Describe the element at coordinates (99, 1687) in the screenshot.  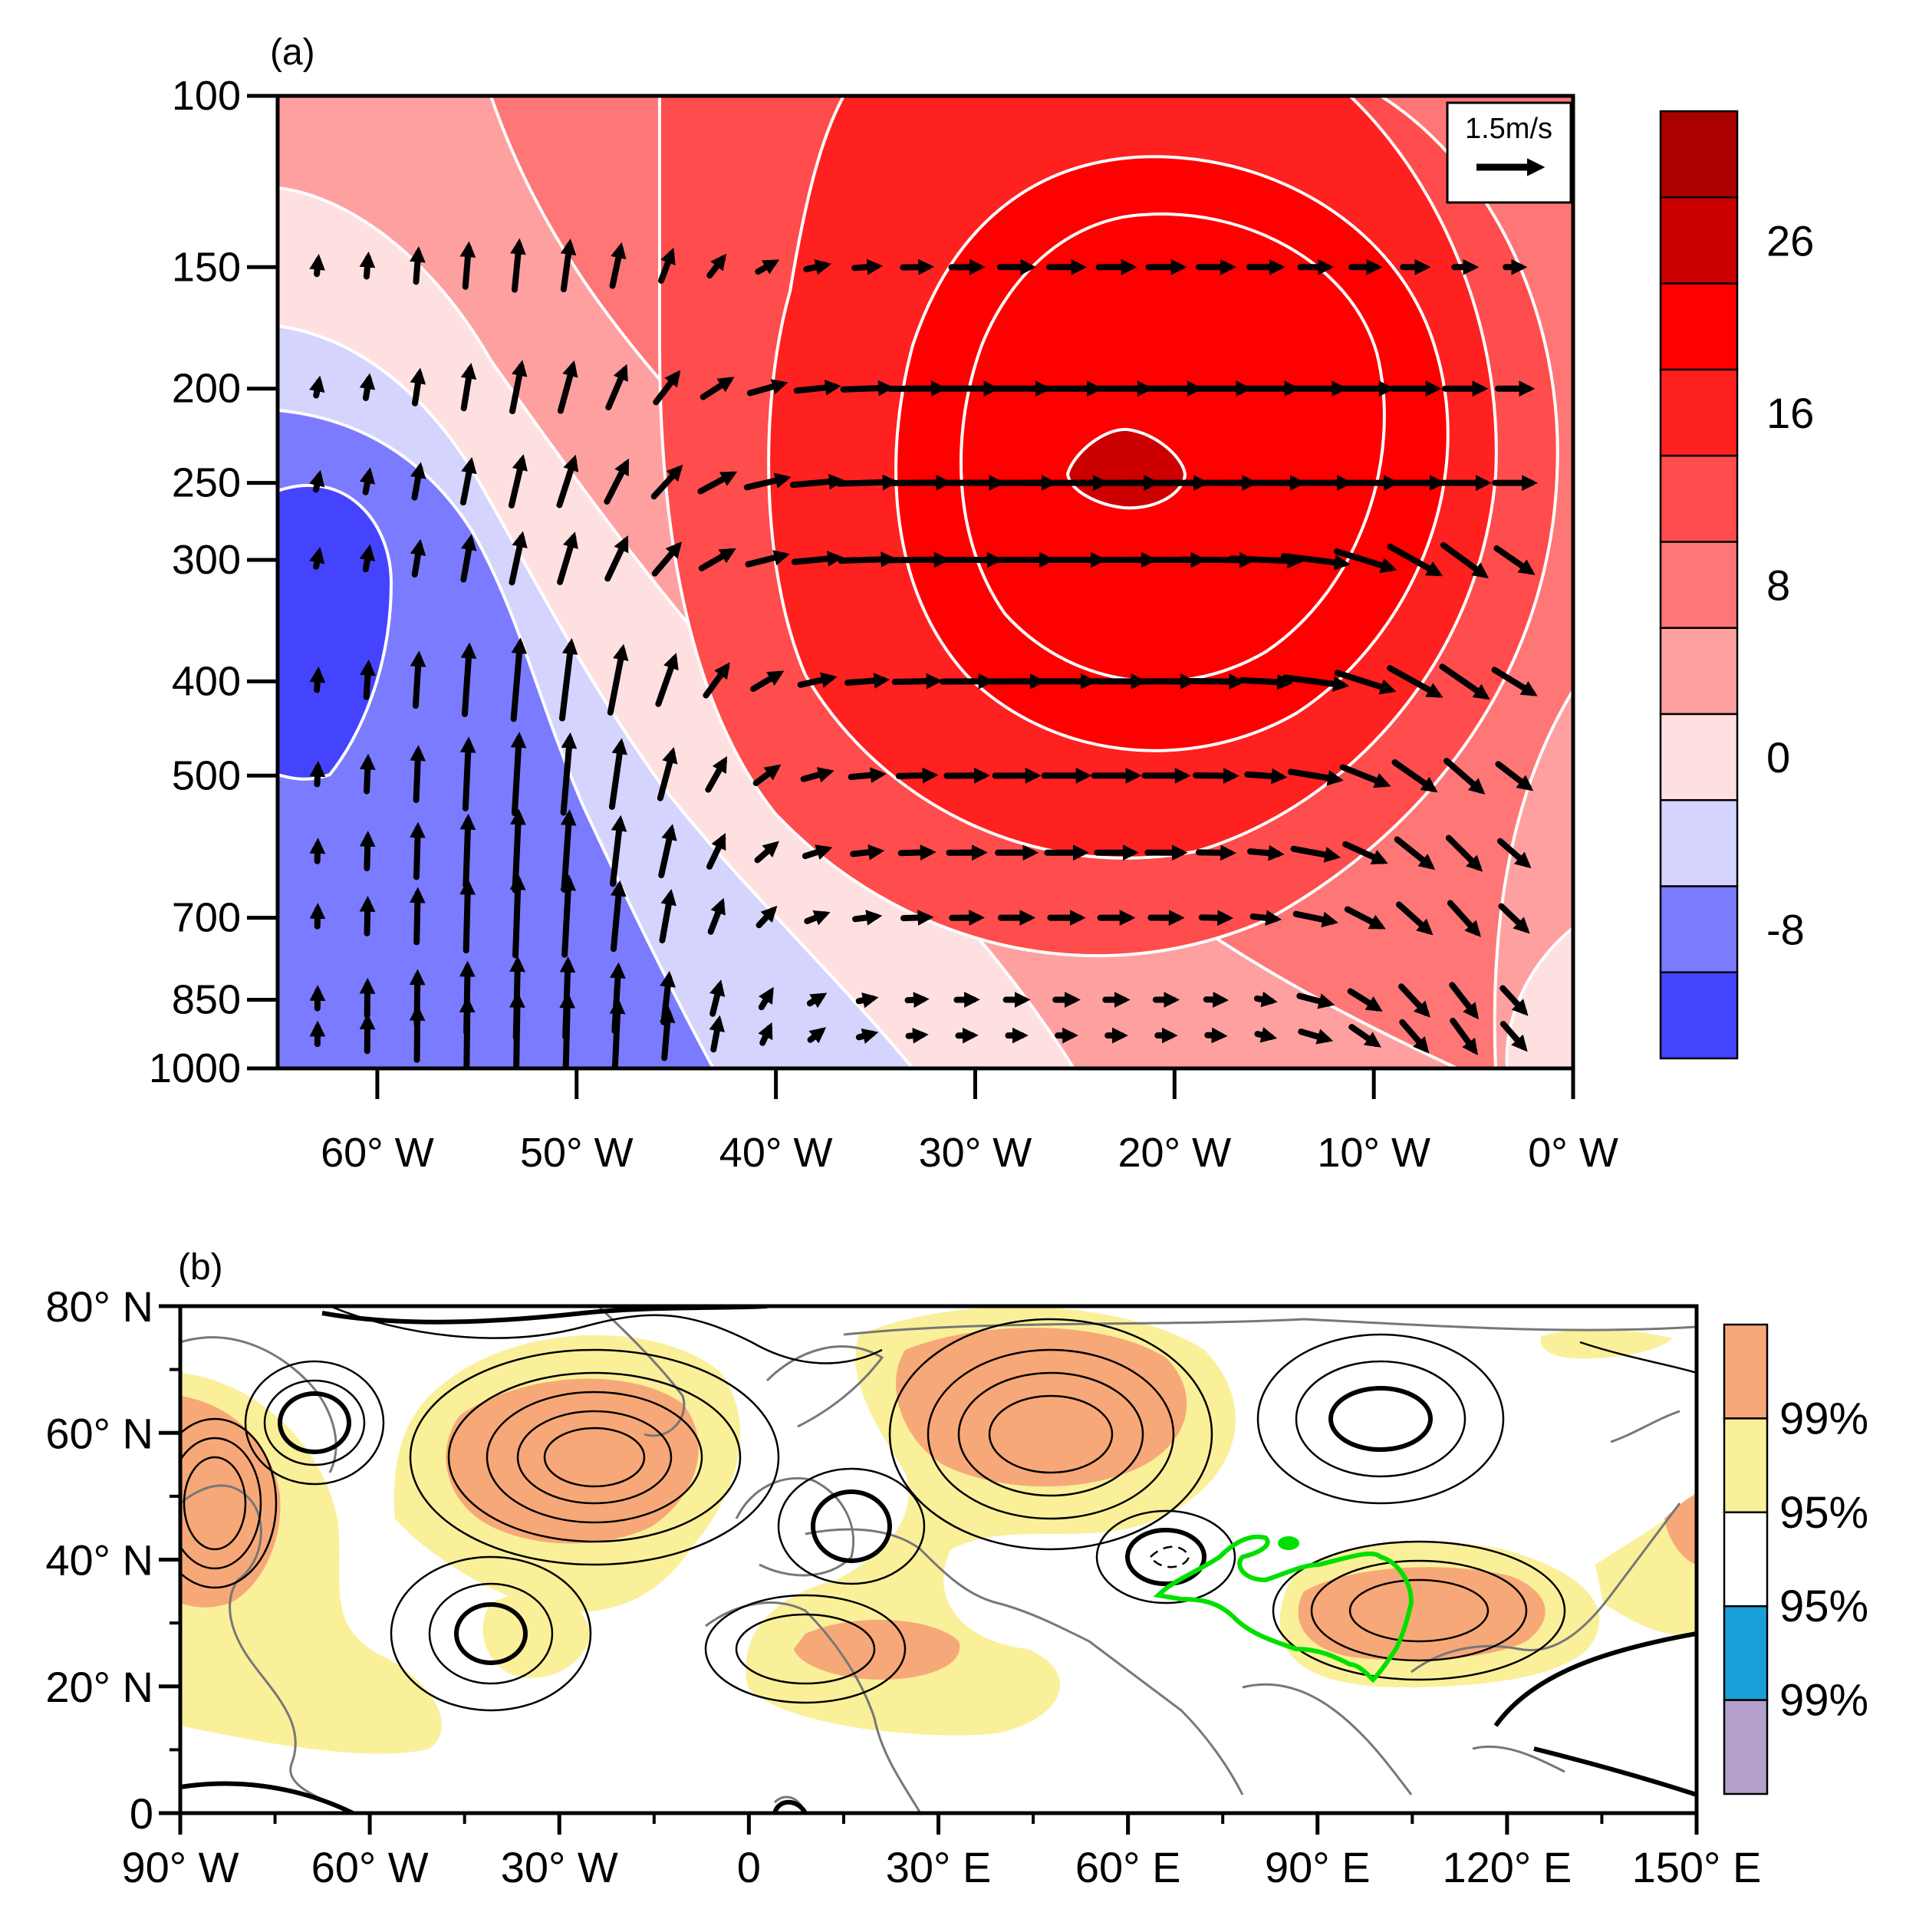
I see `y-tick-label: 20° N` at that location.